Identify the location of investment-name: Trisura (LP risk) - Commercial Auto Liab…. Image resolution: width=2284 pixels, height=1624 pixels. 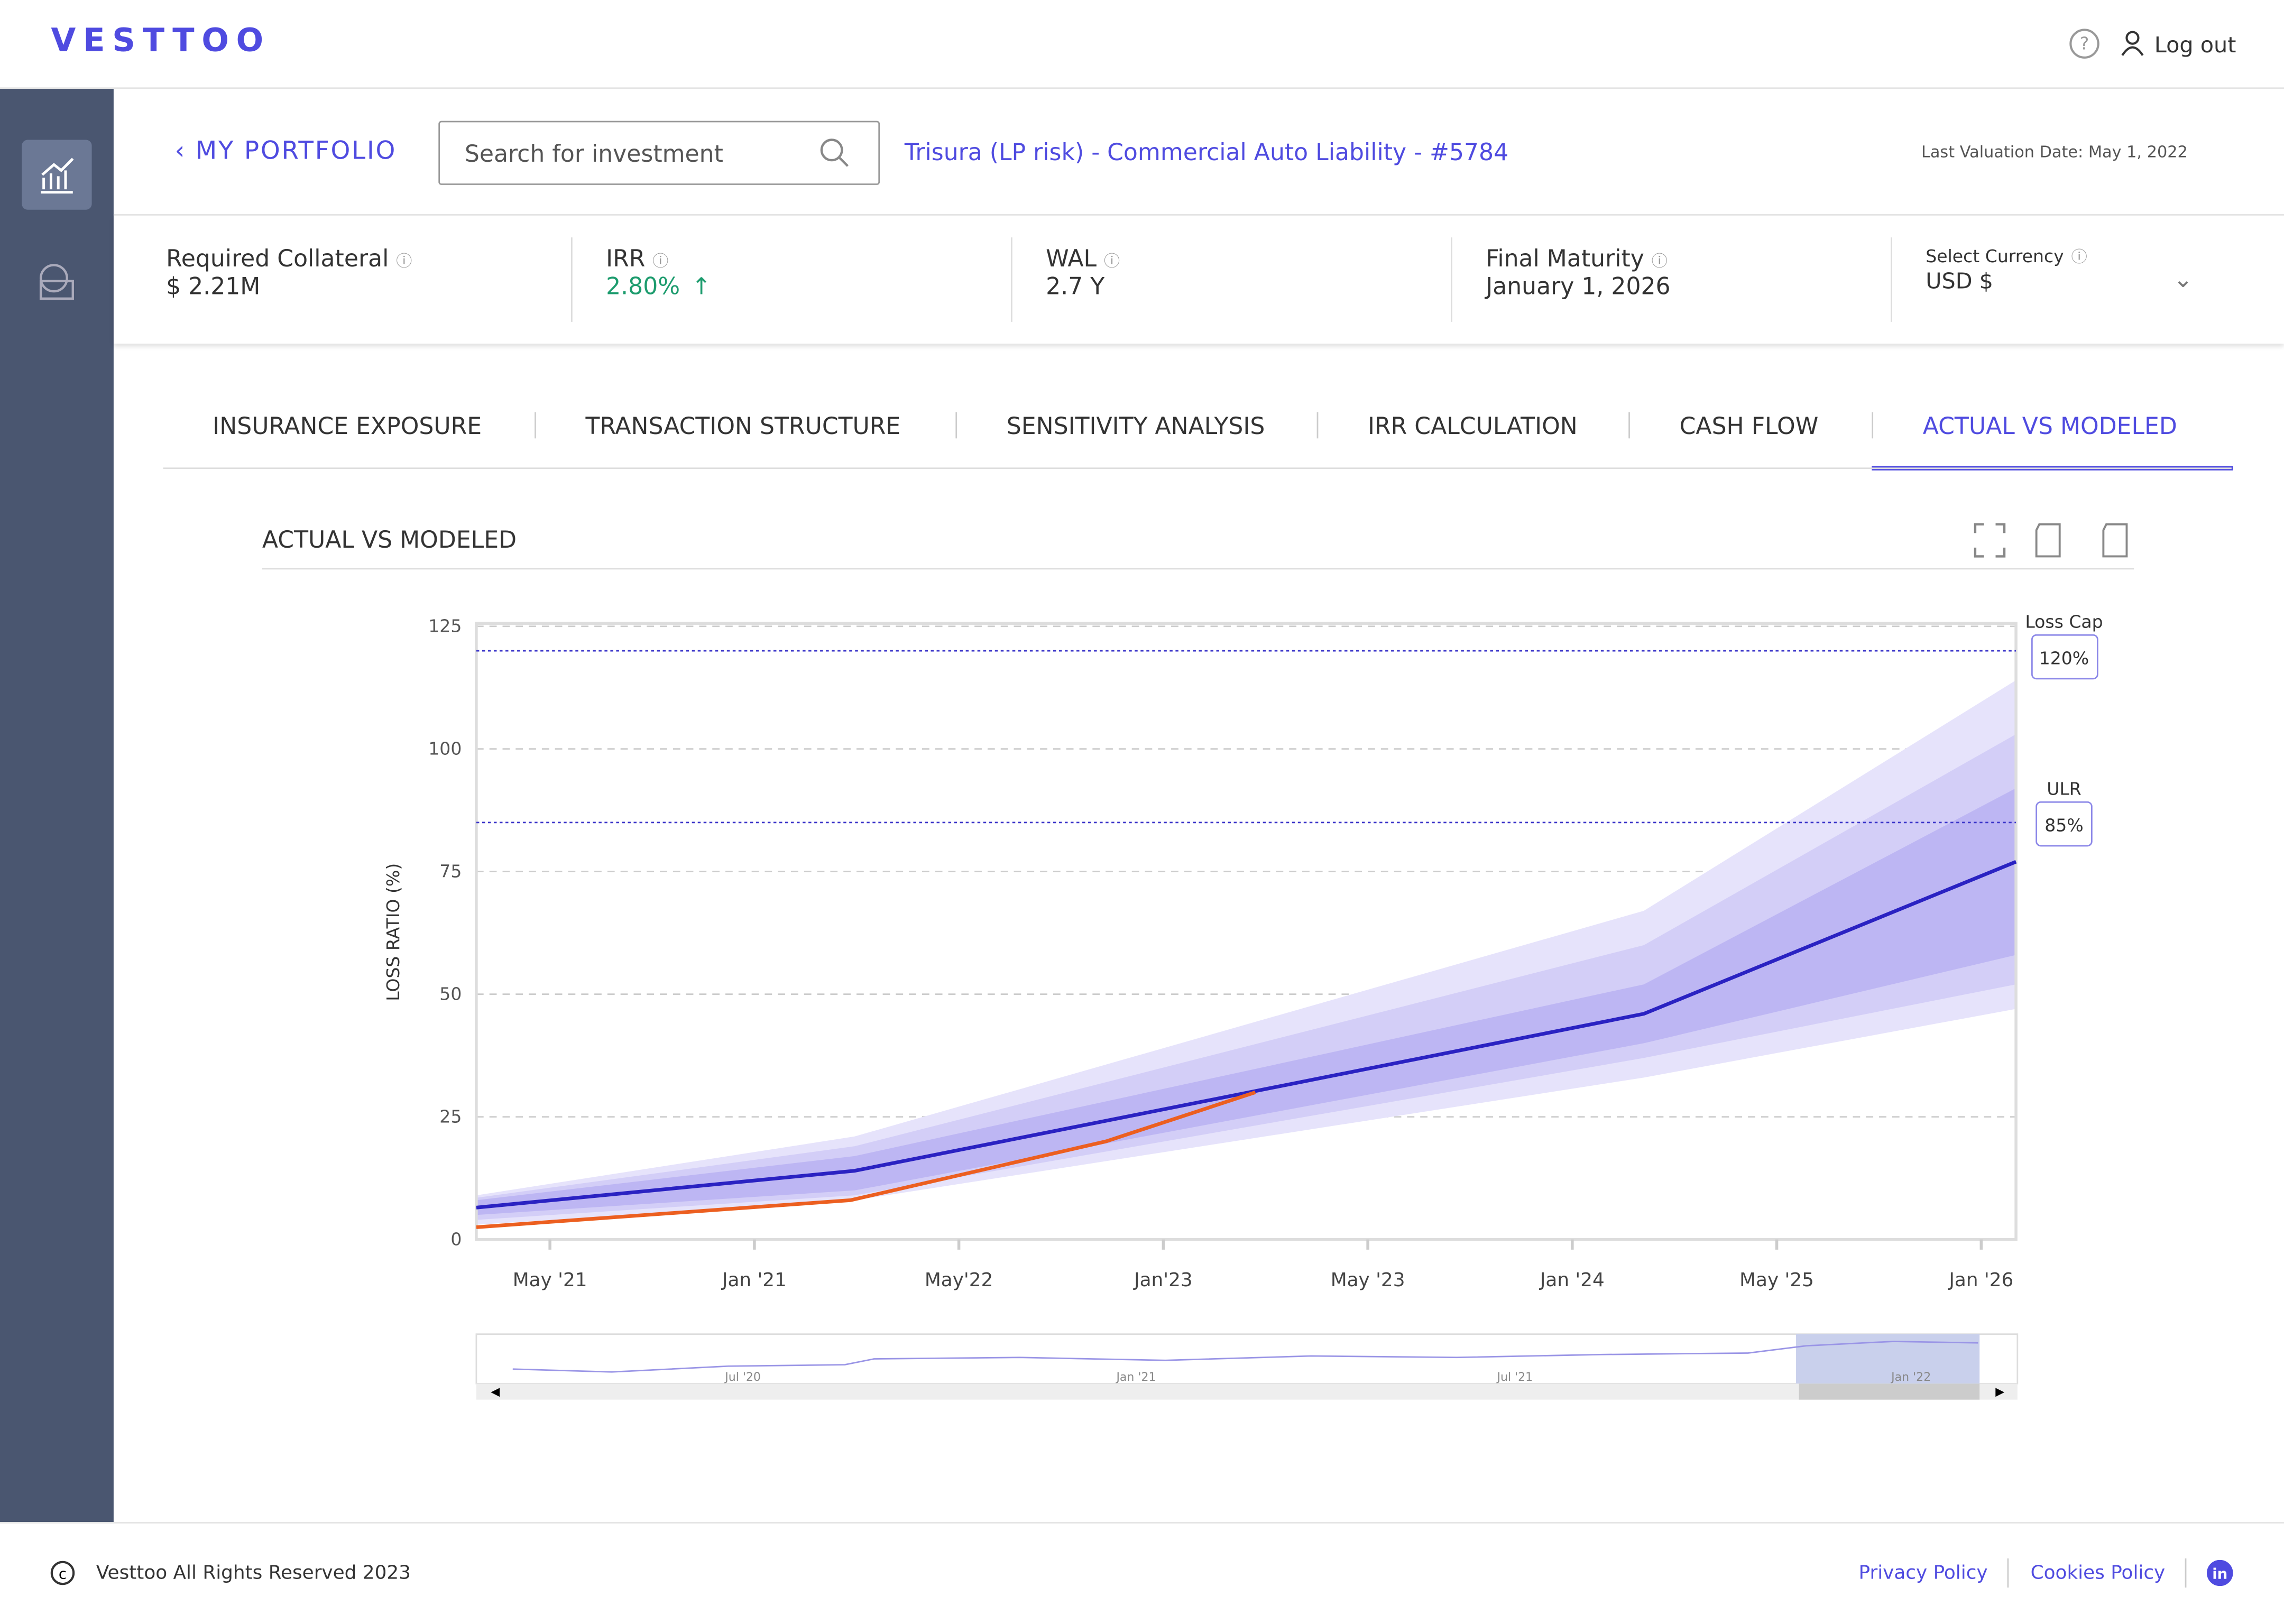
(1206, 153).